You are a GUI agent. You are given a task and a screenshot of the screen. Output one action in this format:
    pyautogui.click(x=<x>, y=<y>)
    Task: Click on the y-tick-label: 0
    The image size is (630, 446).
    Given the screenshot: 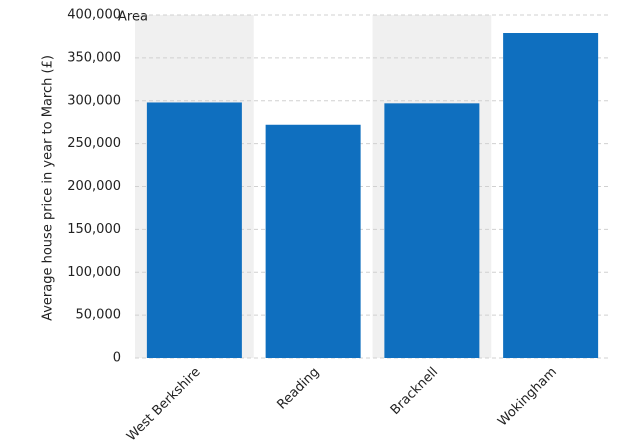 What is the action you would take?
    pyautogui.click(x=117, y=358)
    